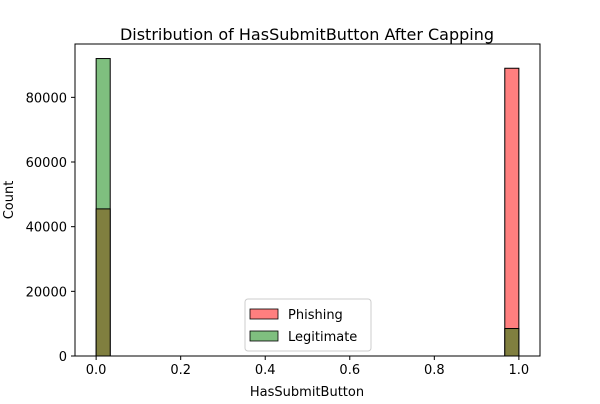  I want to click on x-axis-ticks: 0.0 0.2 0.4 0.6 0.8 1.0, so click(307, 367).